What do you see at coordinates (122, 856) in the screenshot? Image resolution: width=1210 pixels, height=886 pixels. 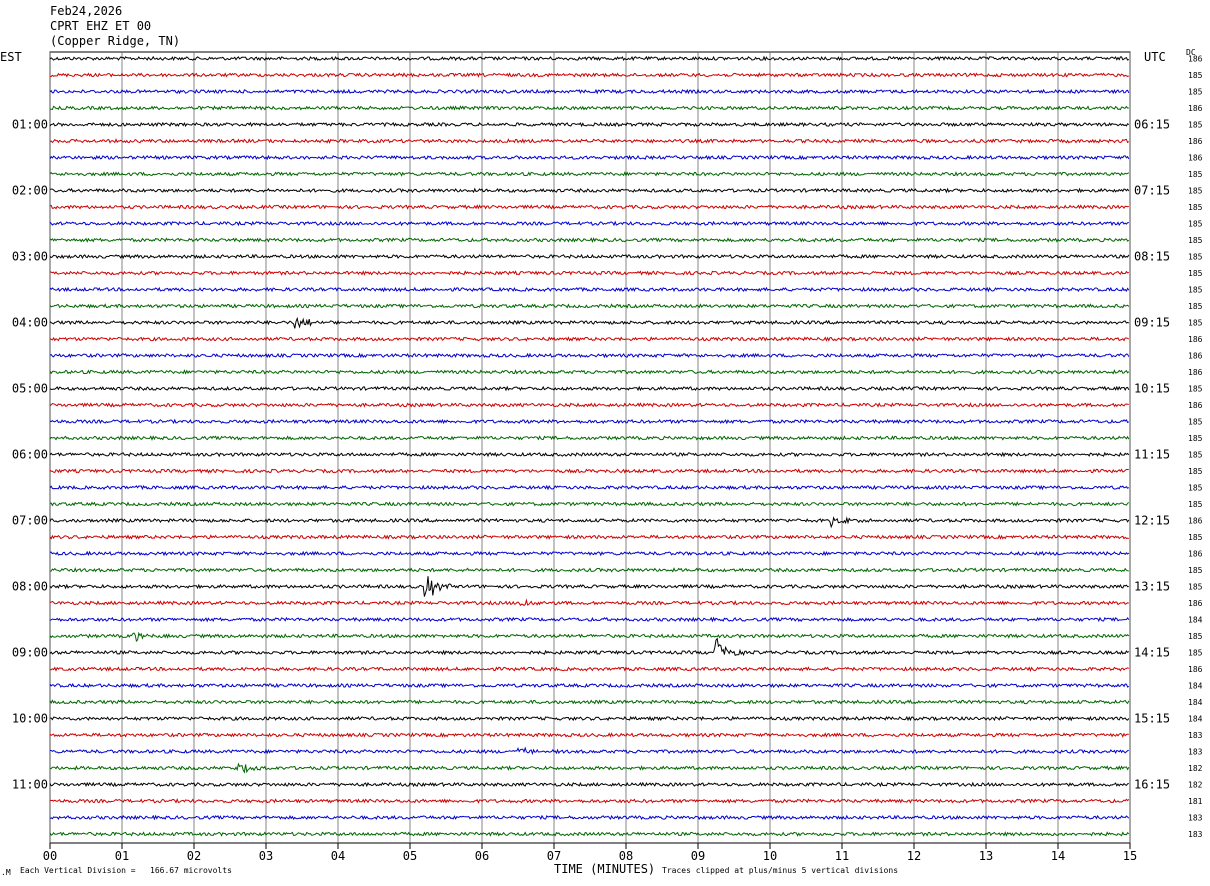 I see `x-tick-label-01: 01` at bounding box center [122, 856].